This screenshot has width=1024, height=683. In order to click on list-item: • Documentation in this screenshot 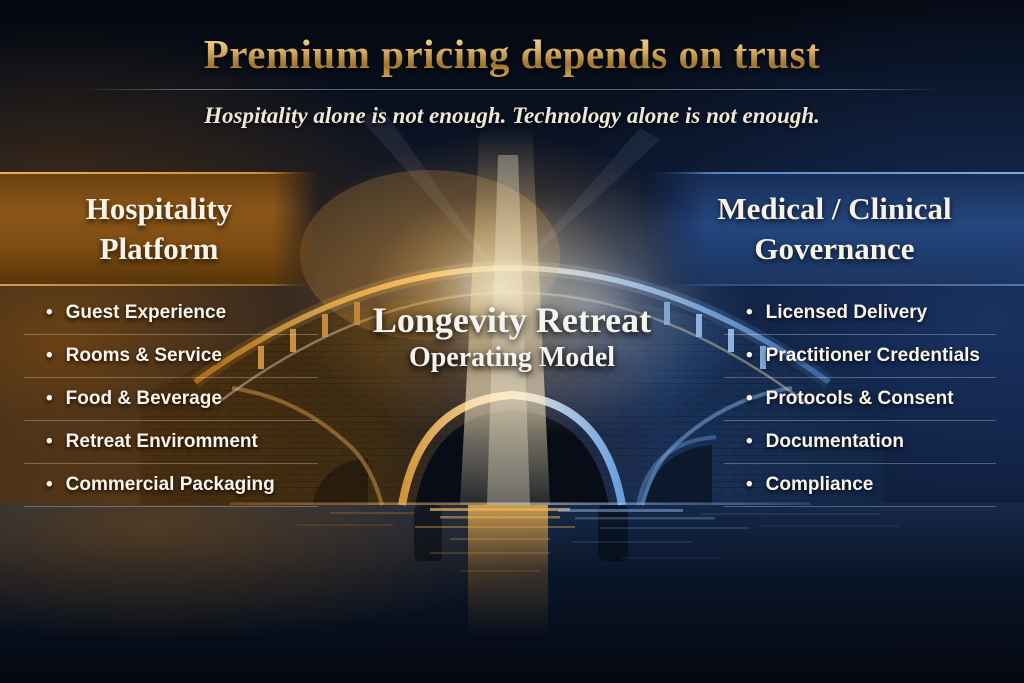, I will do `click(860, 442)`.